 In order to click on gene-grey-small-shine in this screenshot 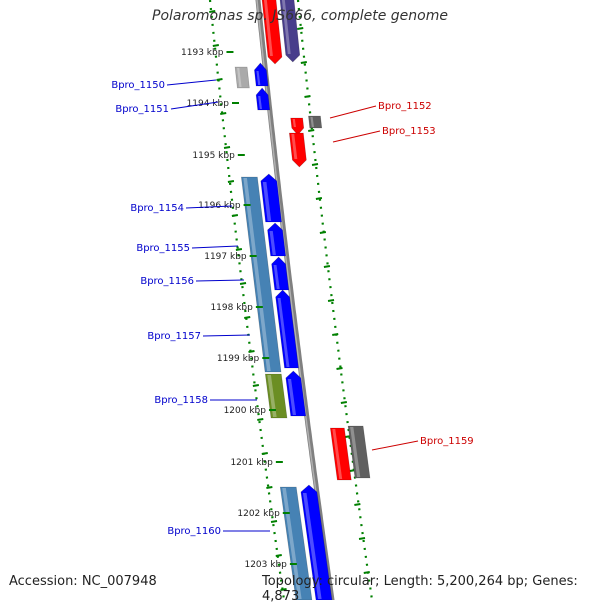, I will do `click(239, 77)`.